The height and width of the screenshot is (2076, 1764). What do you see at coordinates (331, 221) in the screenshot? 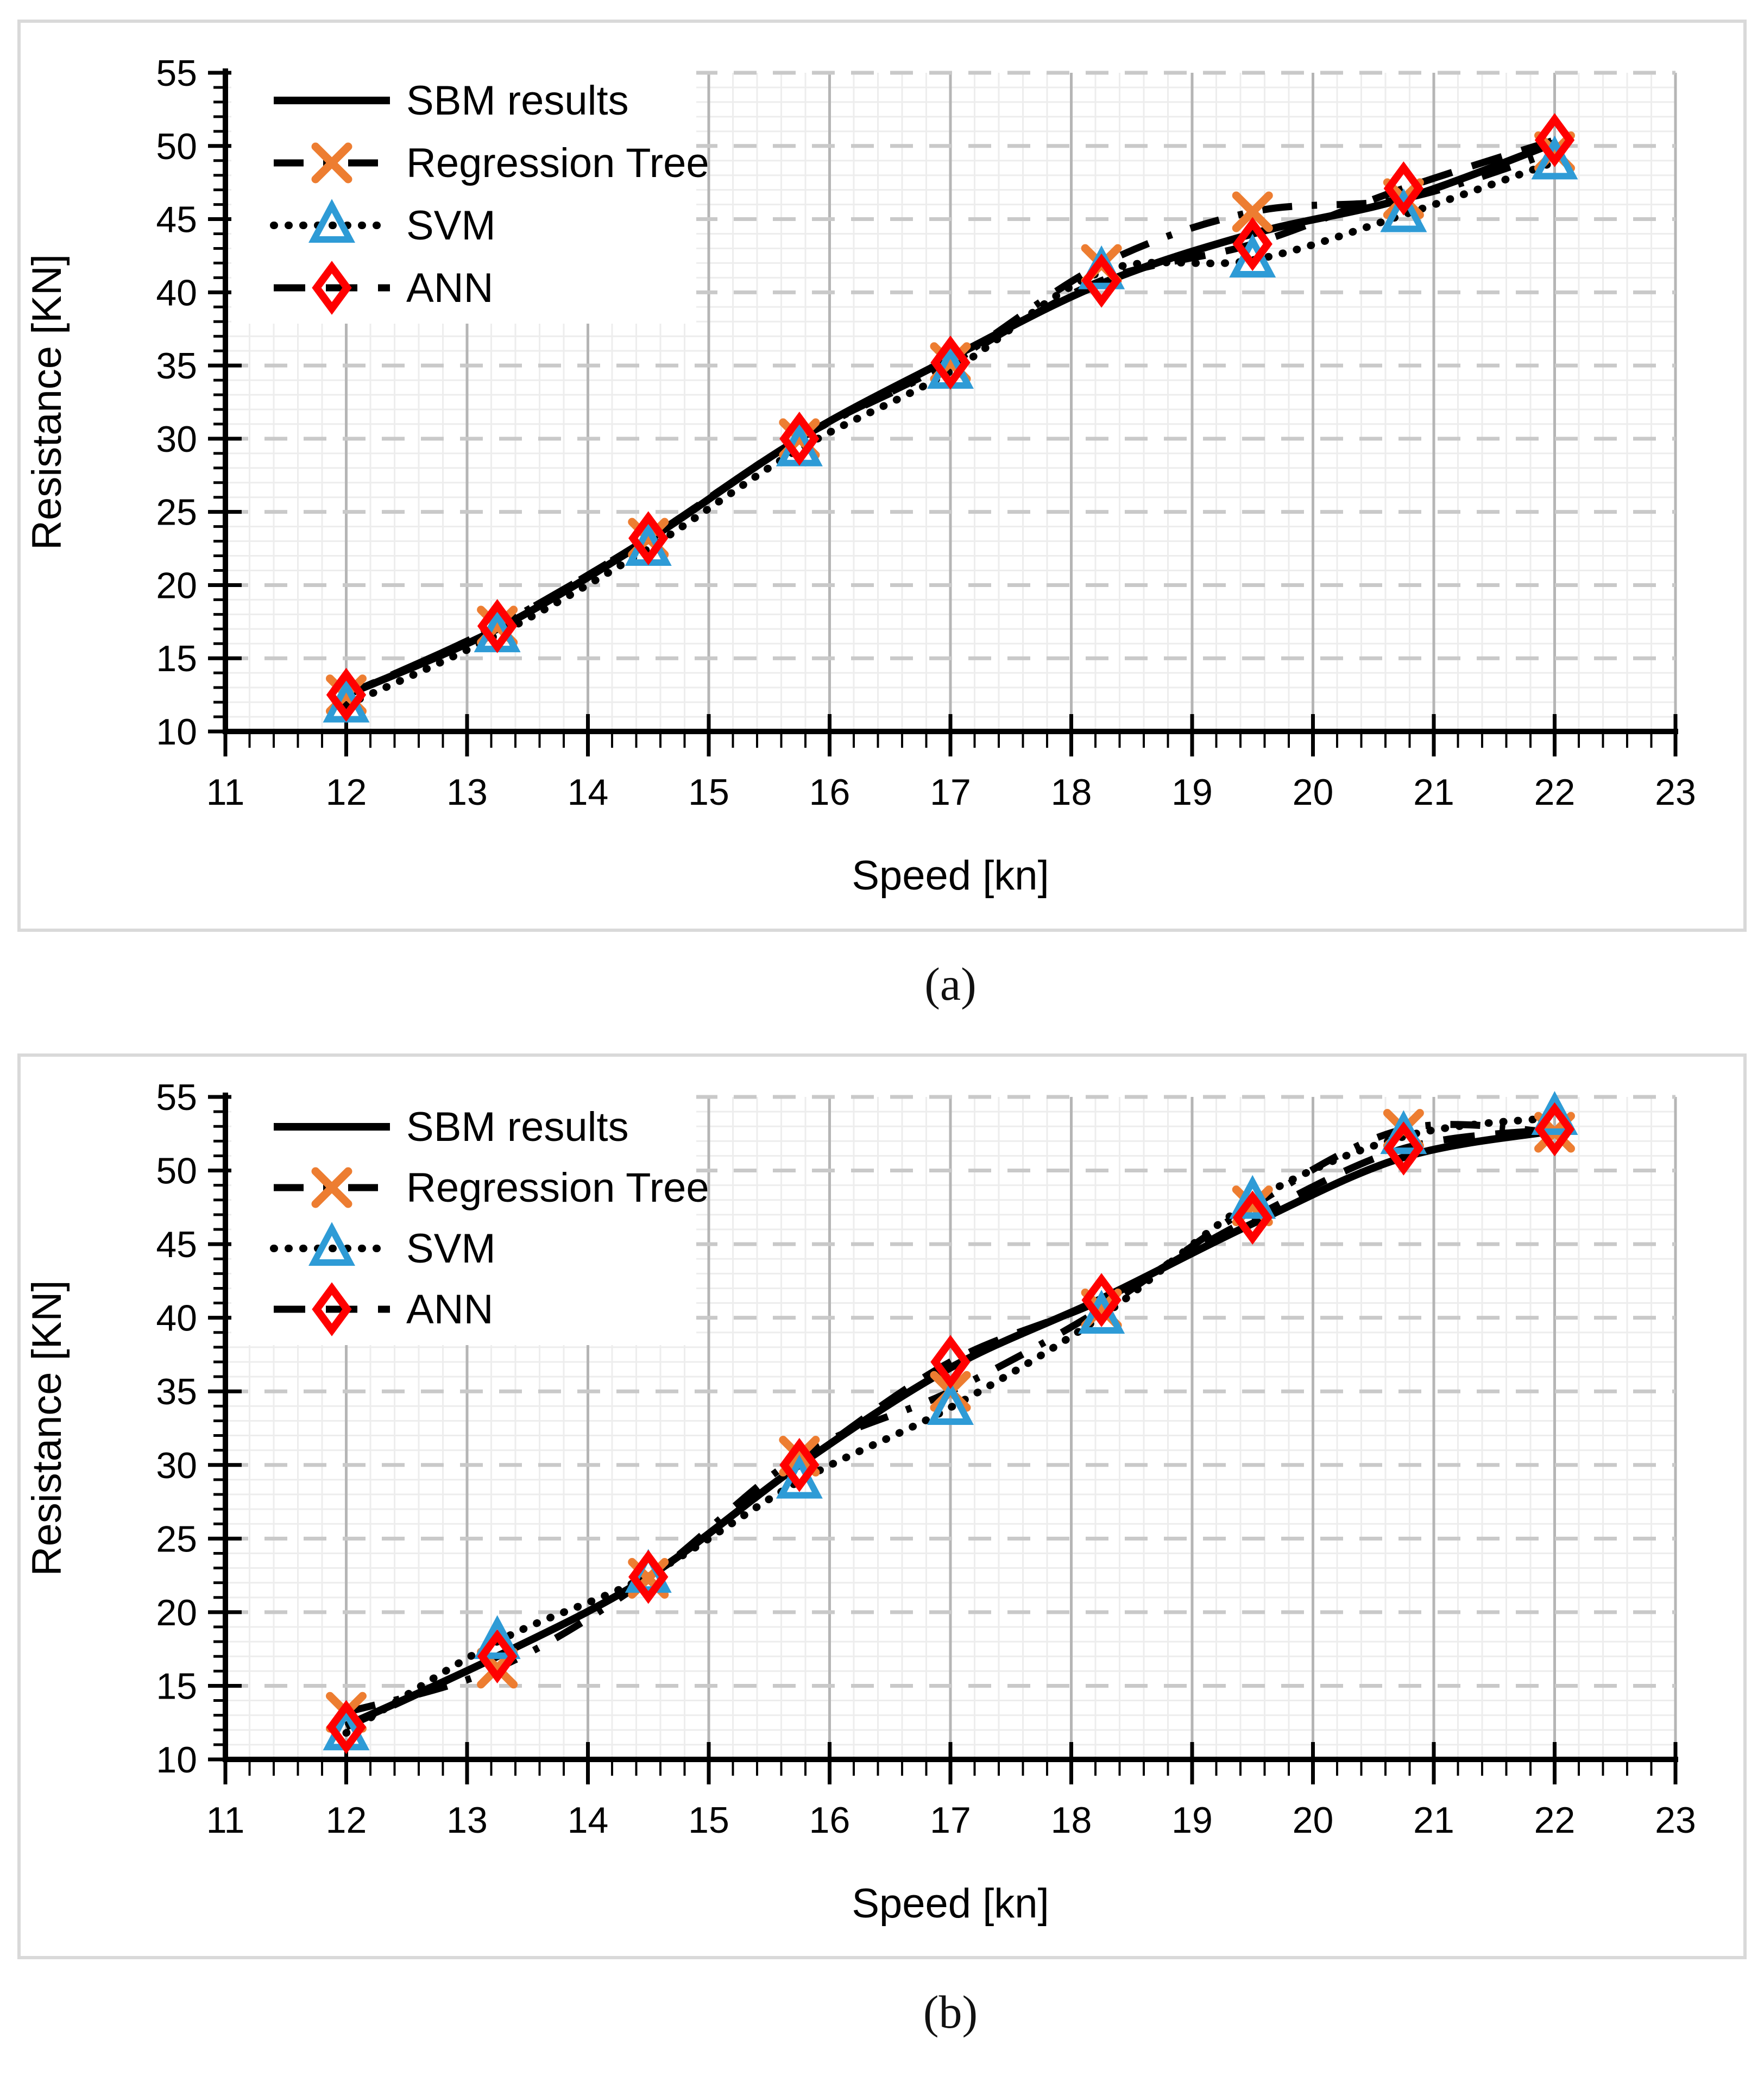
I see `legend-triangle-marker` at bounding box center [331, 221].